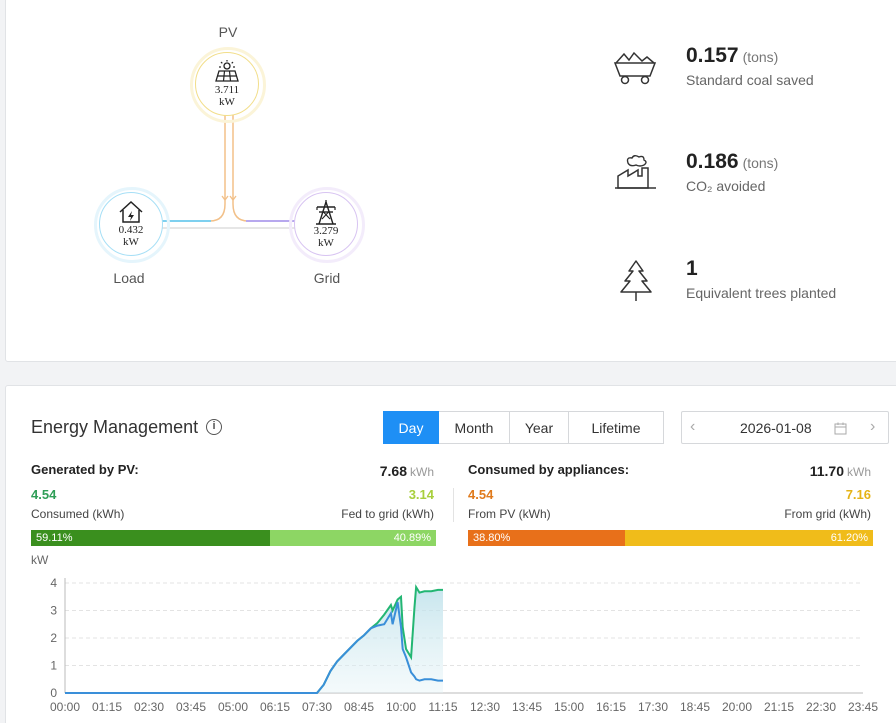 The image size is (896, 723). Describe the element at coordinates (827, 514) in the screenshot. I see `from-grid-label: From grid (kWh)` at that location.